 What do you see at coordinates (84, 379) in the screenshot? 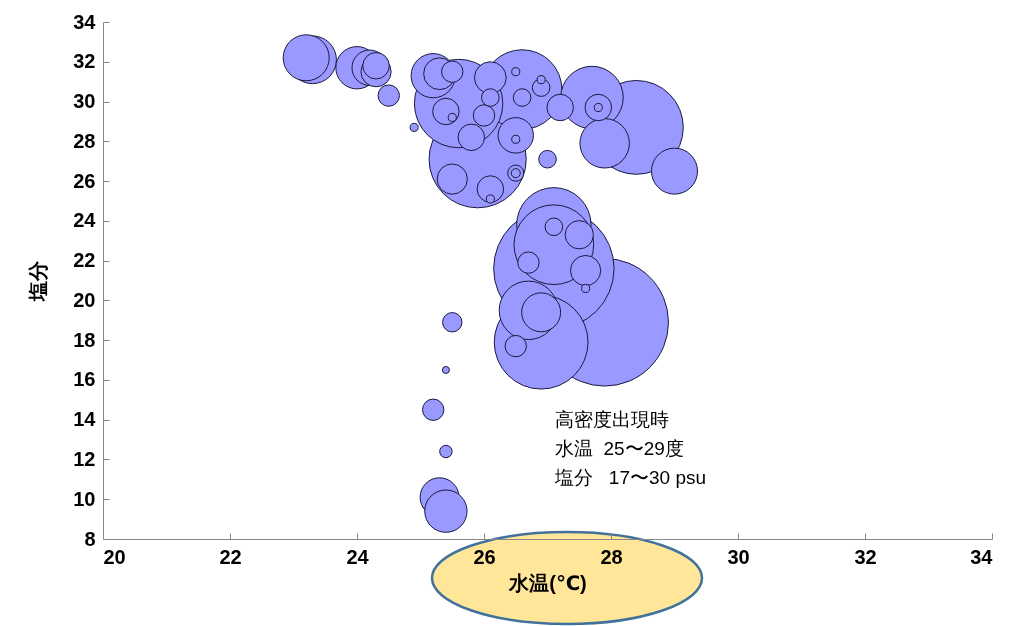
I see `y-tick-label: 16` at bounding box center [84, 379].